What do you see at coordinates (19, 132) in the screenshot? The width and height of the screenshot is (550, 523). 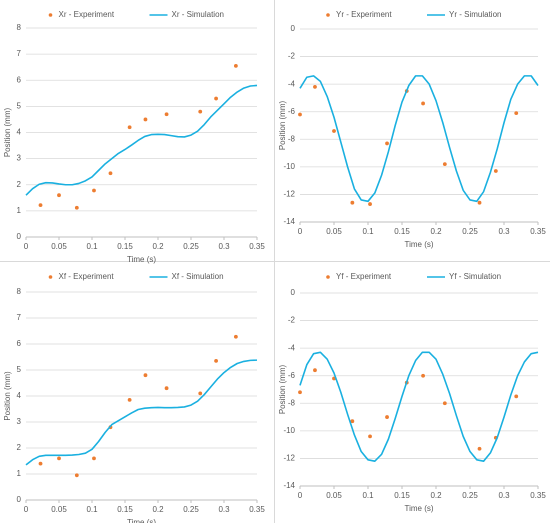 I see `y-tick-label: 4` at bounding box center [19, 132].